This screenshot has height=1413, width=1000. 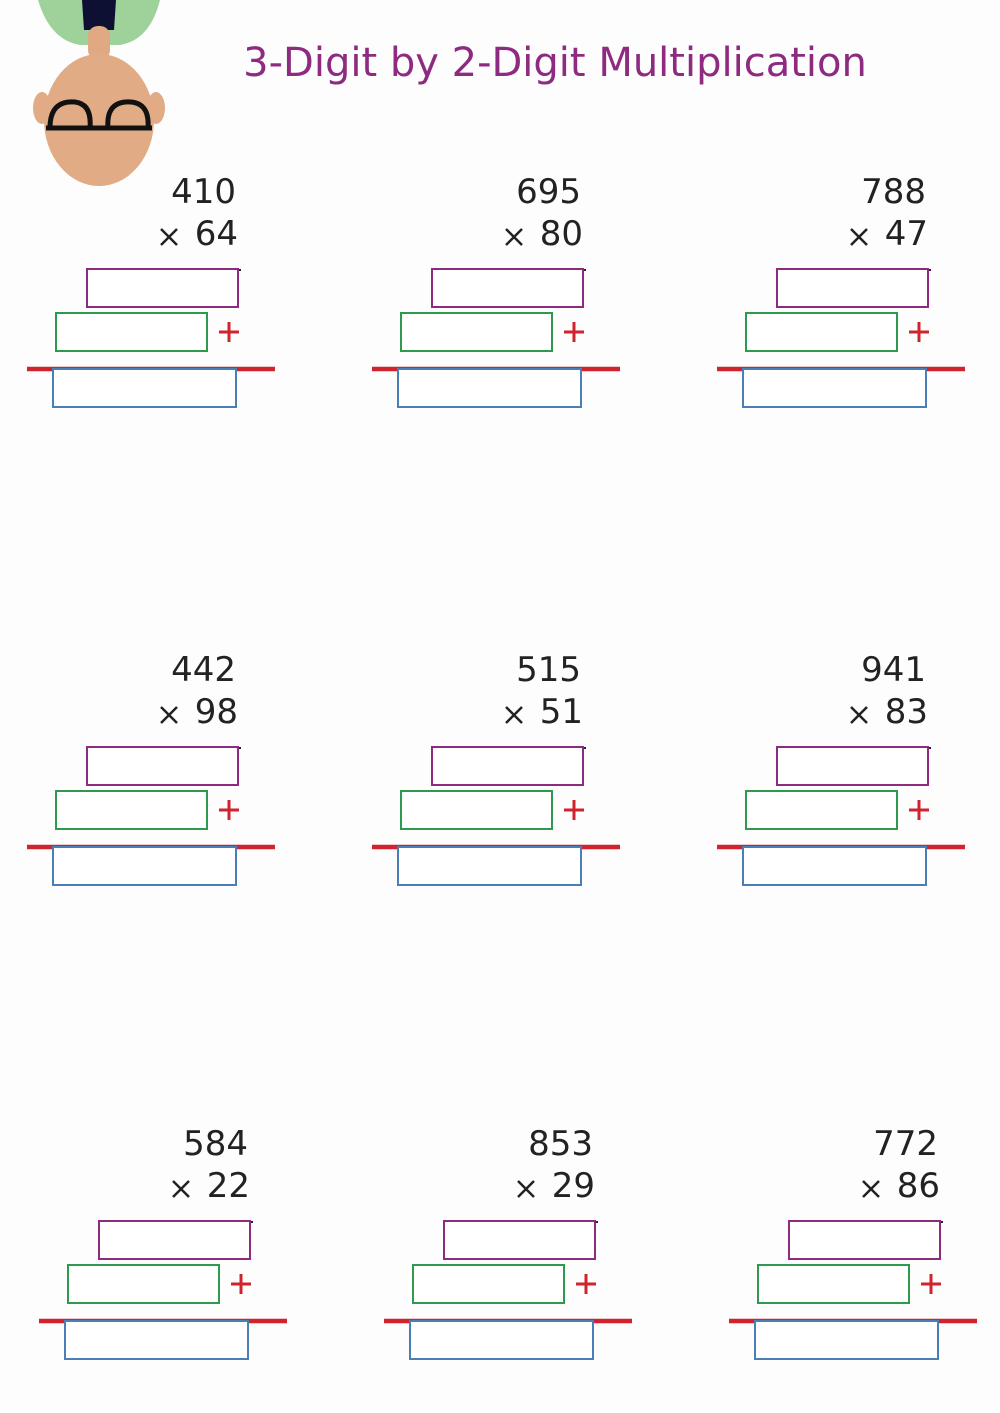 I want to click on multiplicand: 410, so click(x=203, y=192).